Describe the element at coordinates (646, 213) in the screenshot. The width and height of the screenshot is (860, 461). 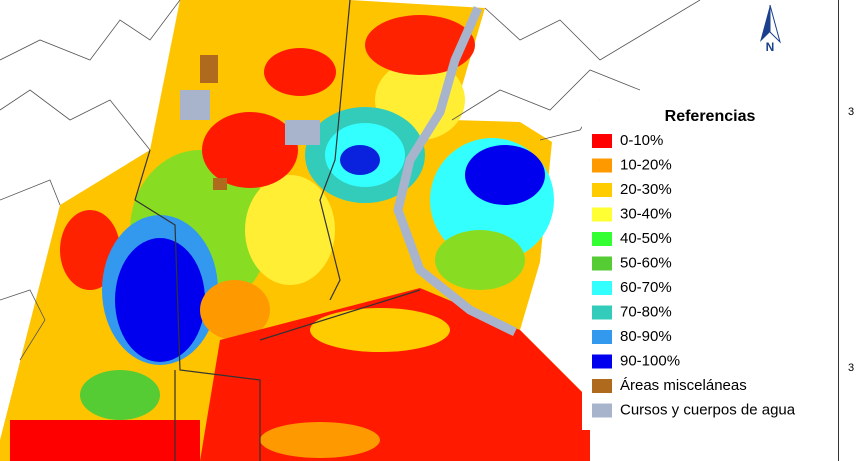
I see `legend-label: 30-40%` at that location.